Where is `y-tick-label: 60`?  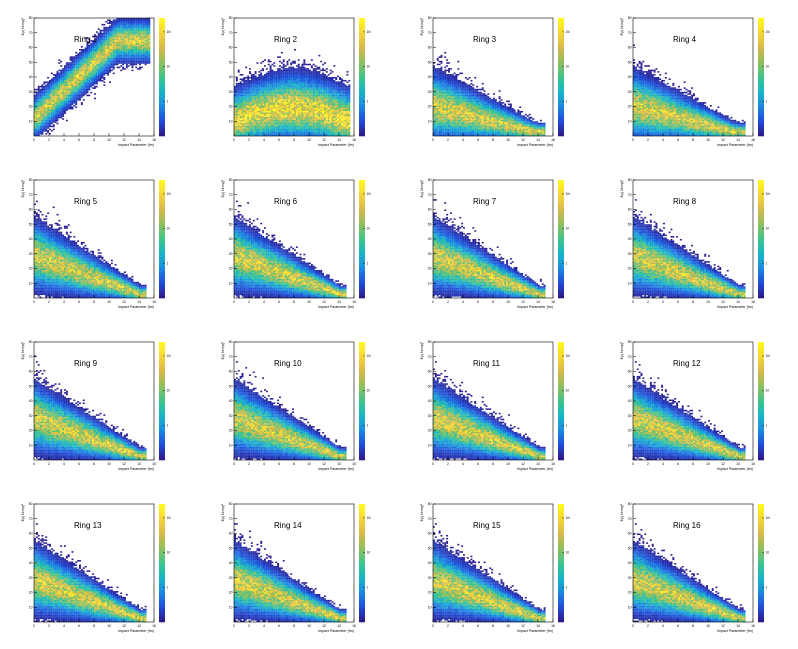 y-tick-label: 60 is located at coordinates (31, 48).